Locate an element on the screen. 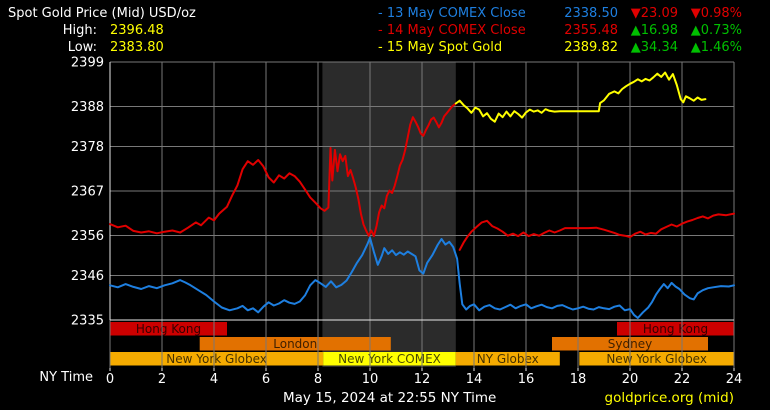 The height and width of the screenshot is (410, 770). legend-value: 2389.82 is located at coordinates (591, 47).